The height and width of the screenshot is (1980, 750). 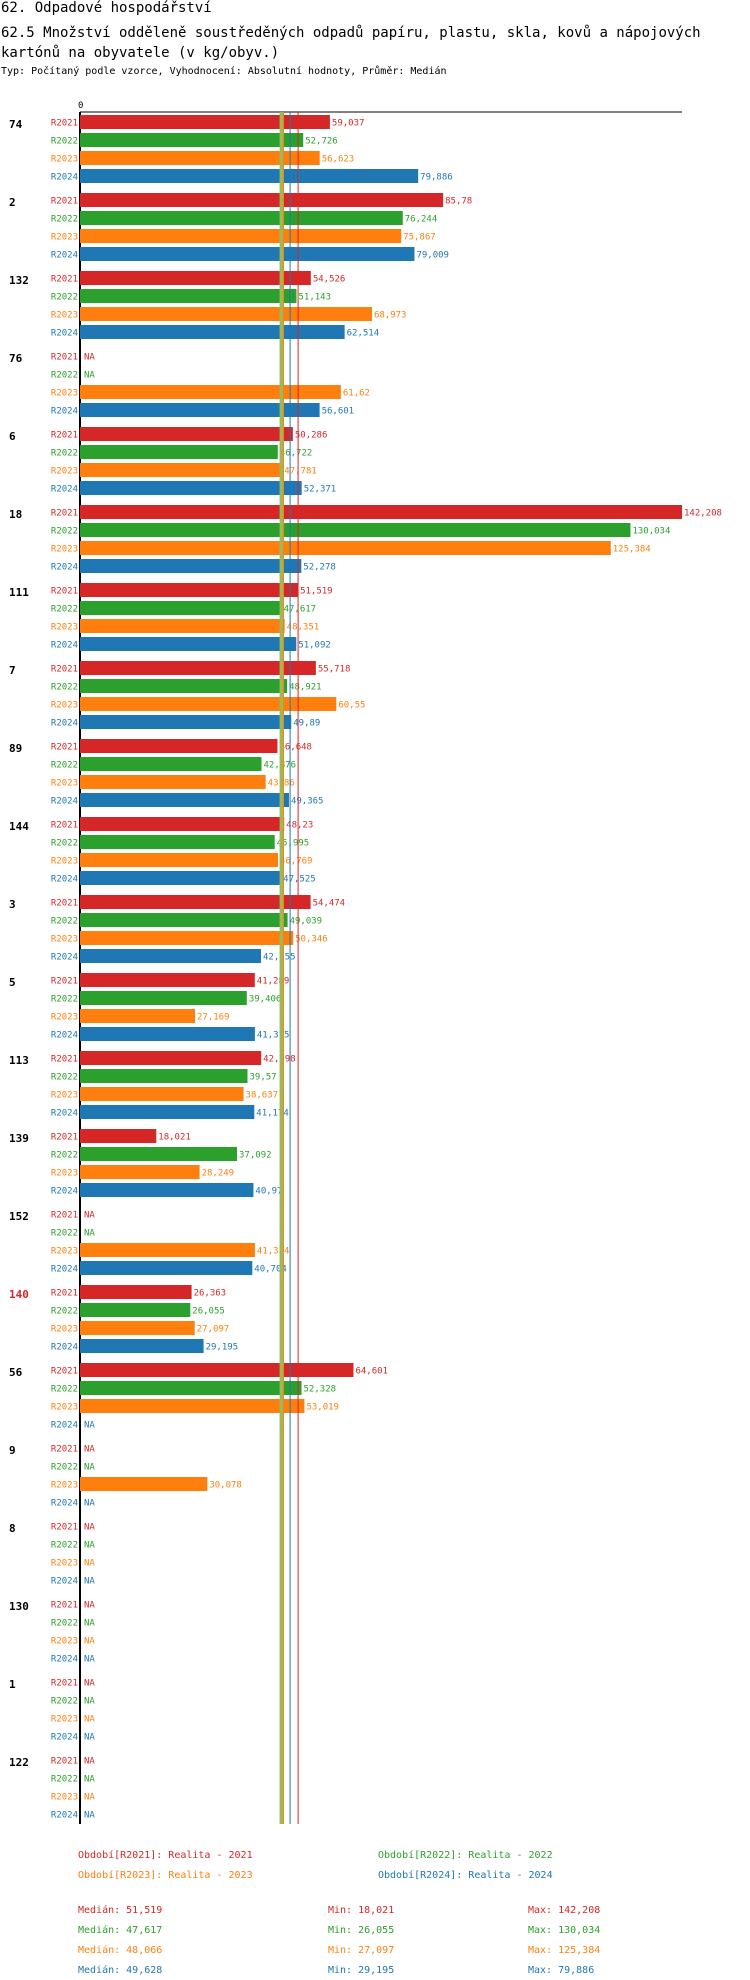 What do you see at coordinates (421, 220) in the screenshot?
I see `data-label: 76,244` at bounding box center [421, 220].